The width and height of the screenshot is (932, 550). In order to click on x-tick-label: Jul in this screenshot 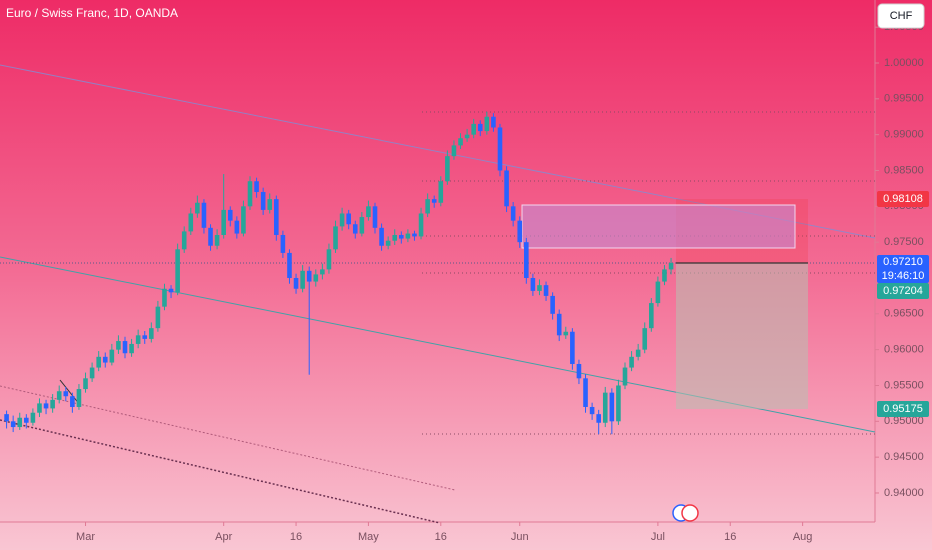, I will do `click(658, 537)`.